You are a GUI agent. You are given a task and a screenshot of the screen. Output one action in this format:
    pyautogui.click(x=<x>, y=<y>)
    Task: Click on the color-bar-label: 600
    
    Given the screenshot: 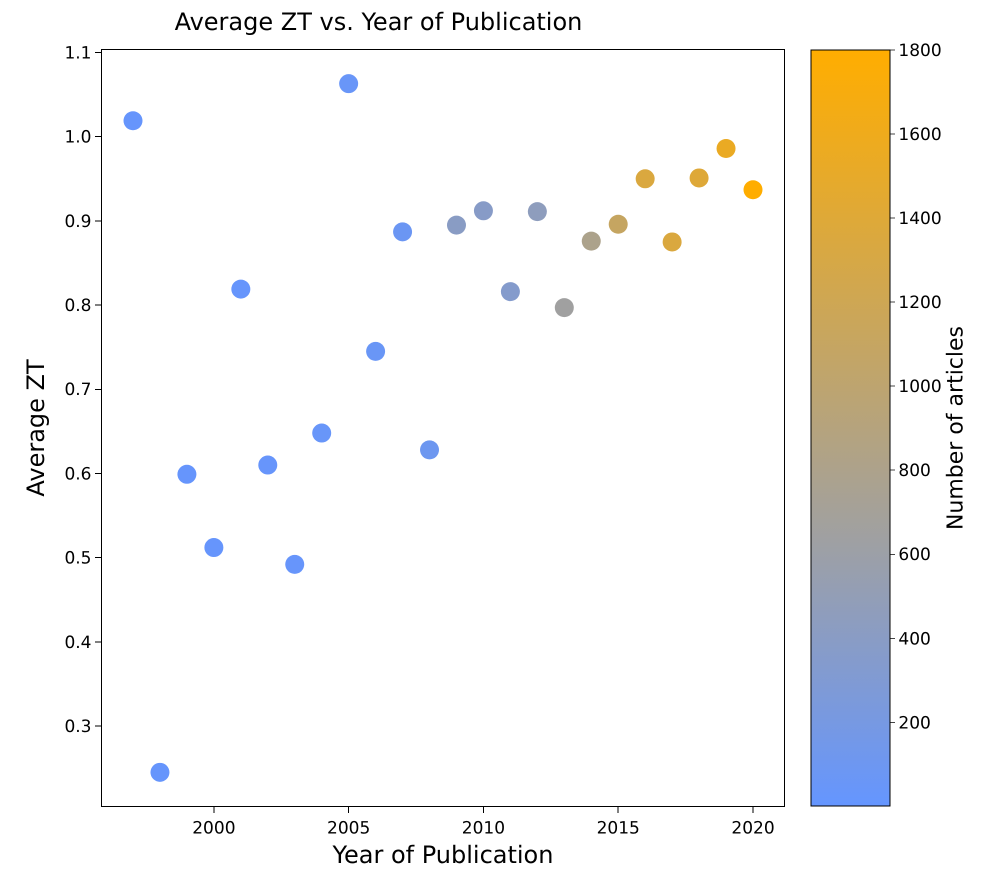 What is the action you would take?
    pyautogui.click(x=914, y=555)
    